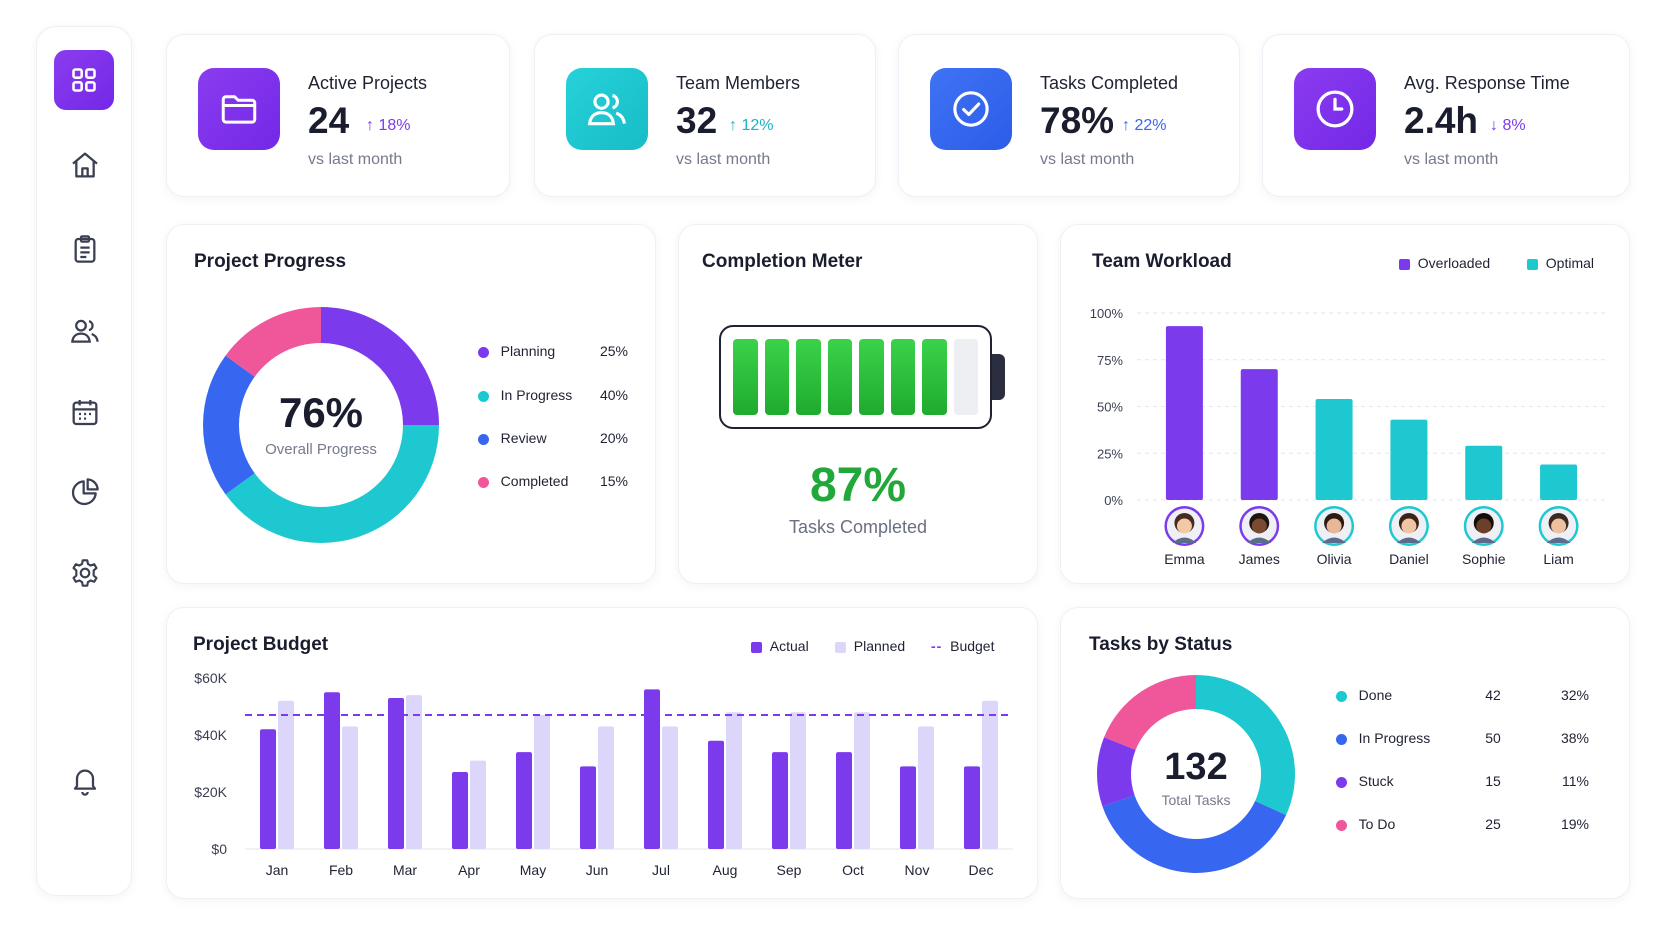  What do you see at coordinates (908, 807) in the screenshot?
I see `bar-actual-nov` at bounding box center [908, 807].